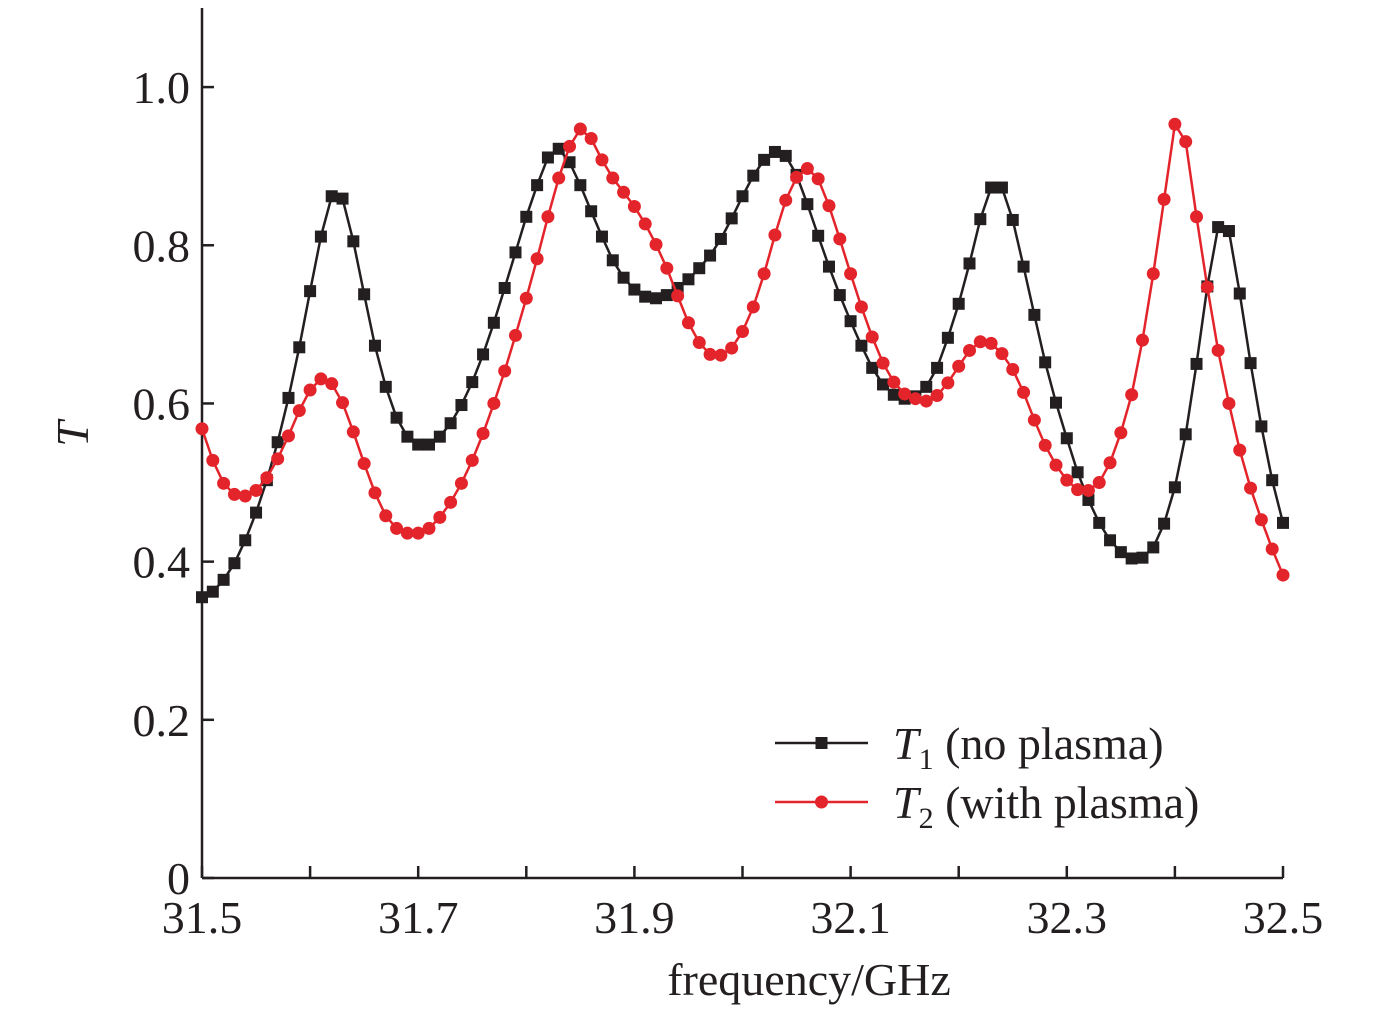 The height and width of the screenshot is (1025, 1378). What do you see at coordinates (162, 245) in the screenshot?
I see `y-tick-label: 0.8` at bounding box center [162, 245].